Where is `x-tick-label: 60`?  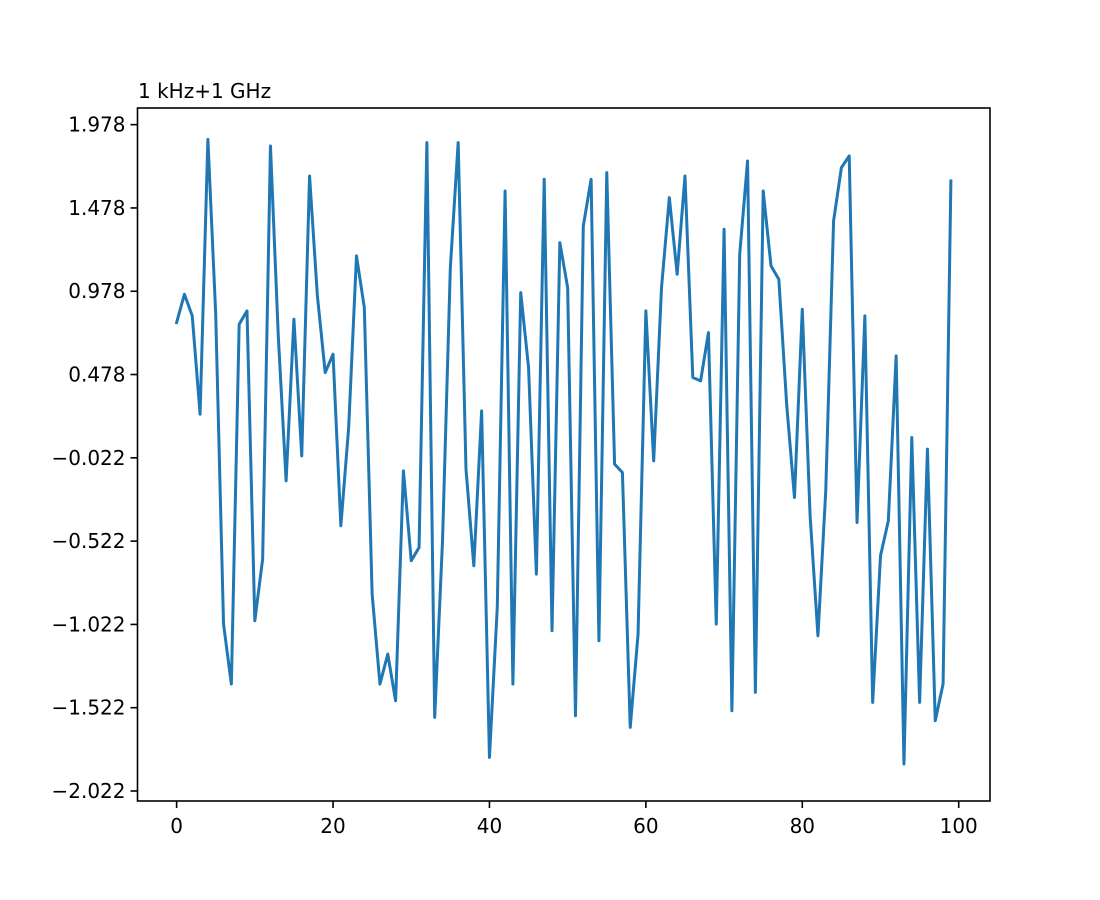
x-tick-label: 60 is located at coordinates (645, 826).